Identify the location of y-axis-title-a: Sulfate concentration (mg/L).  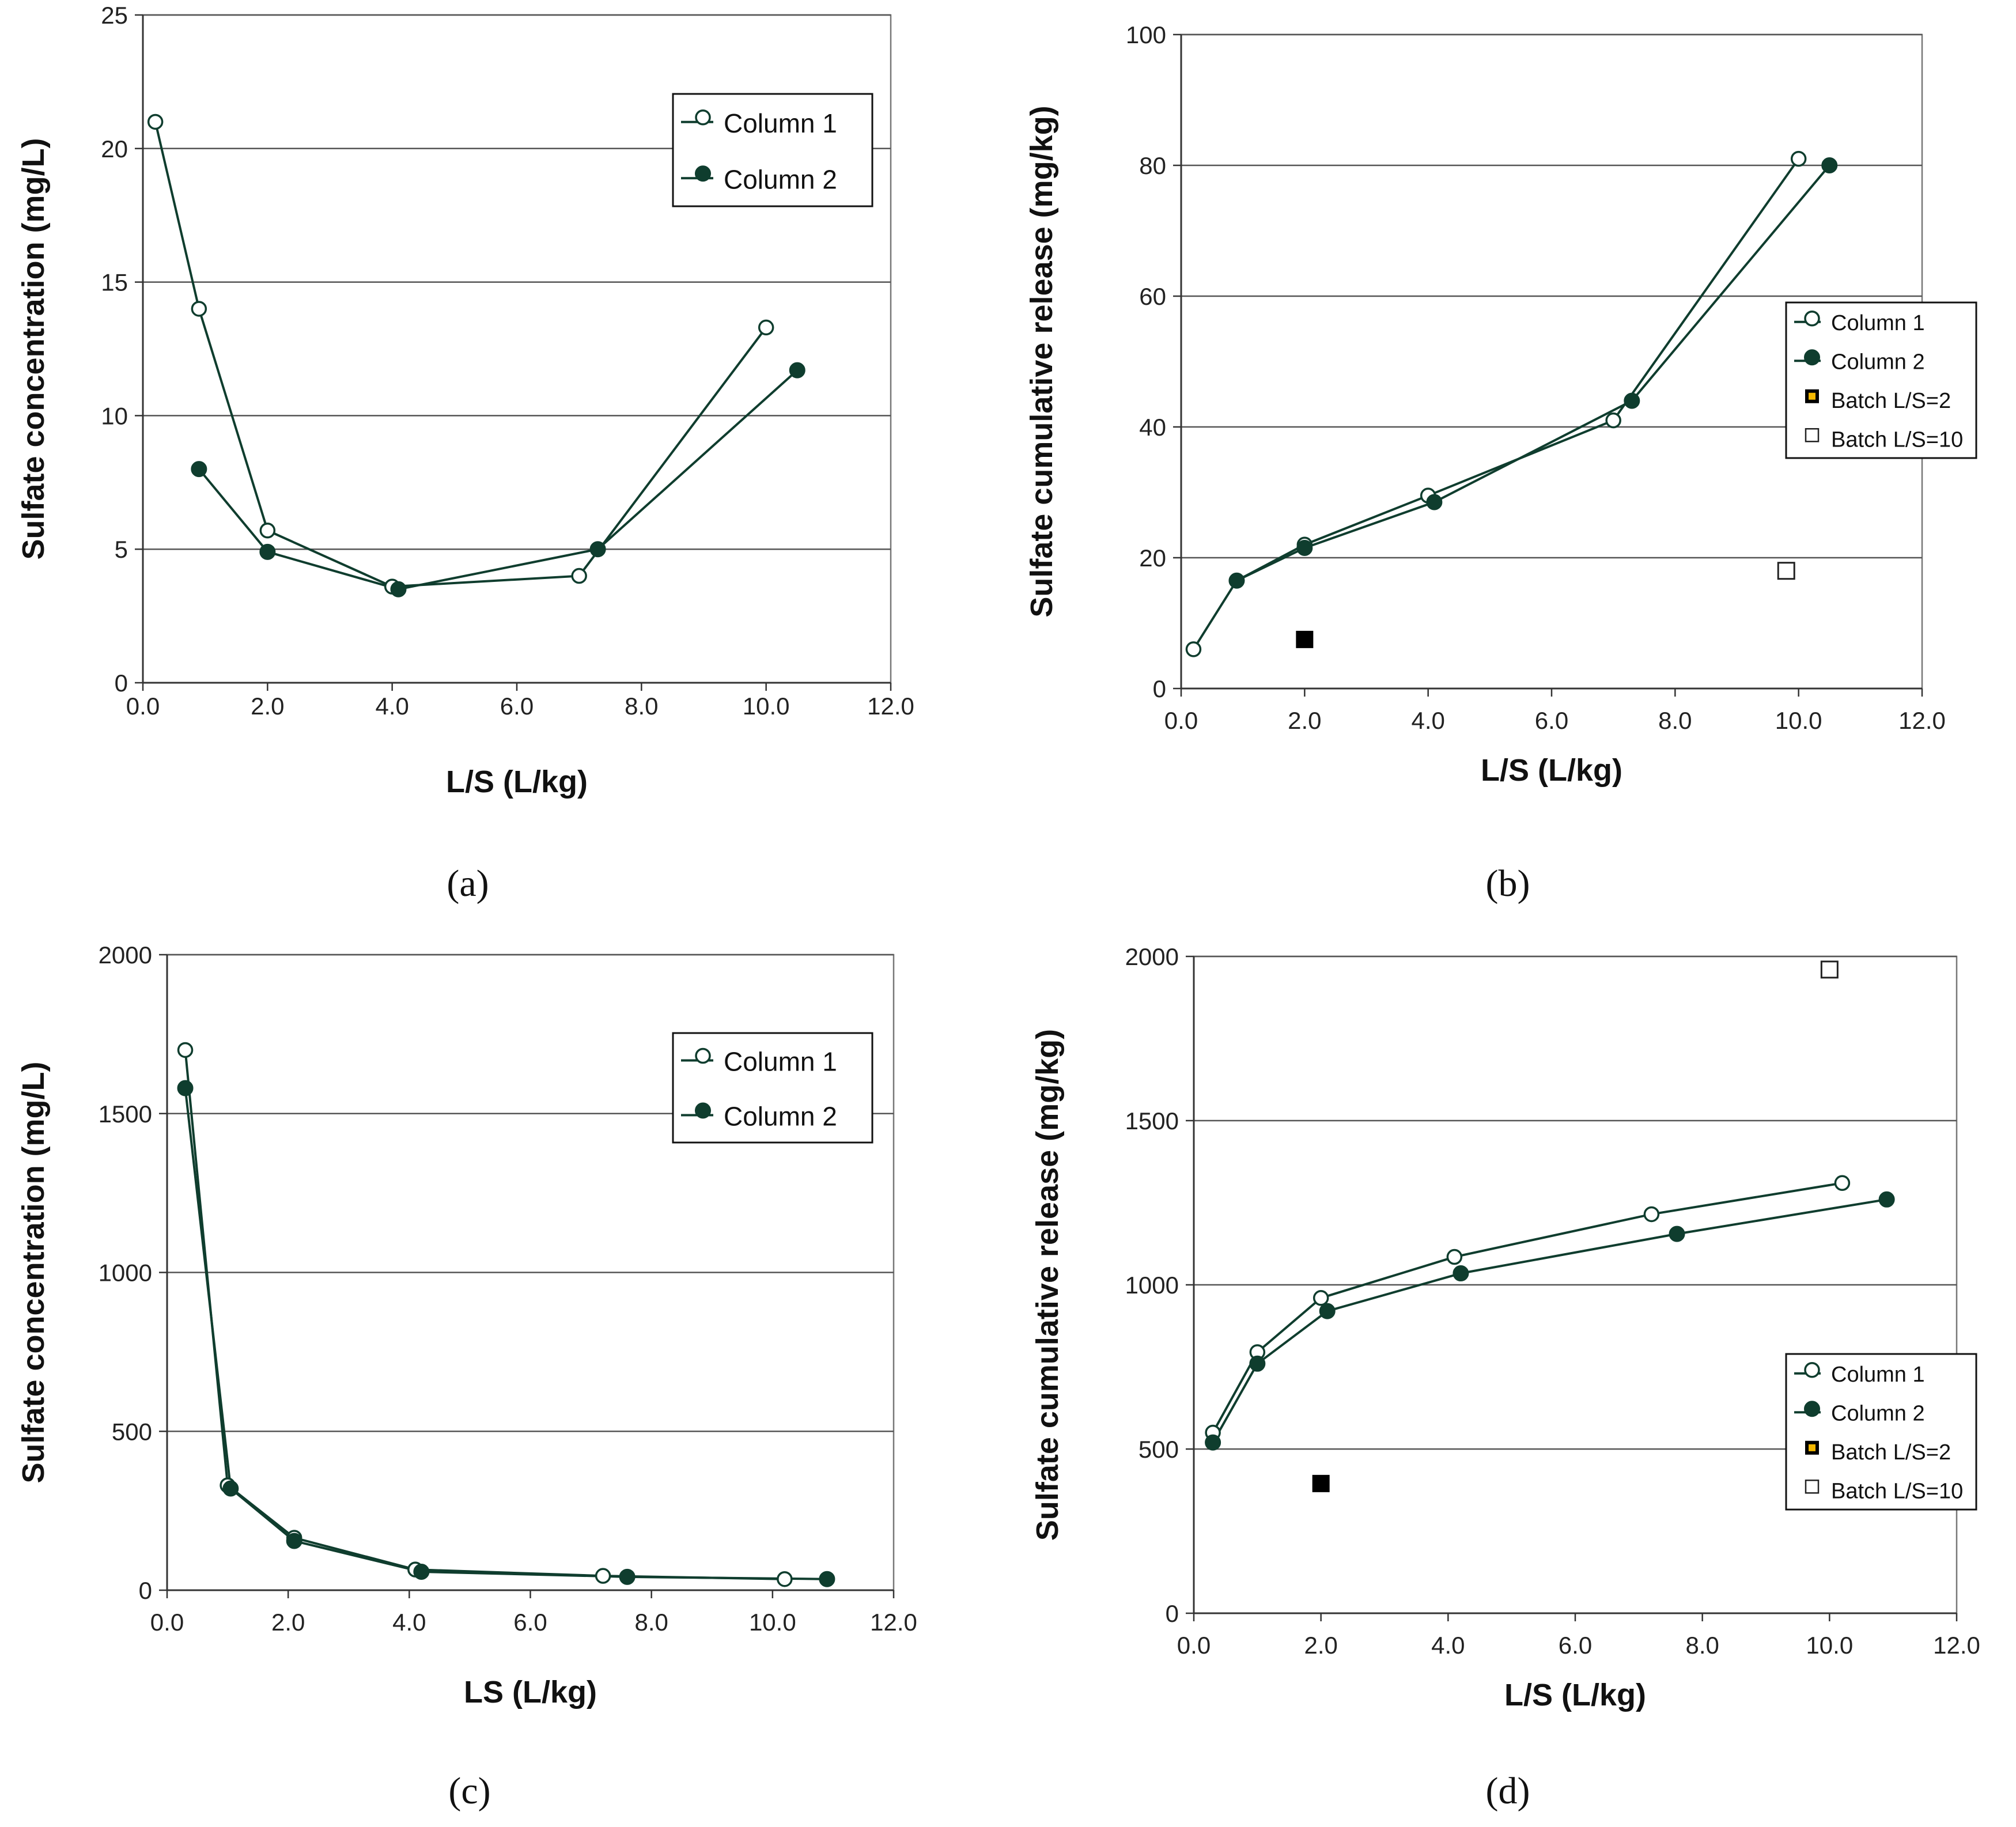
(33, 348).